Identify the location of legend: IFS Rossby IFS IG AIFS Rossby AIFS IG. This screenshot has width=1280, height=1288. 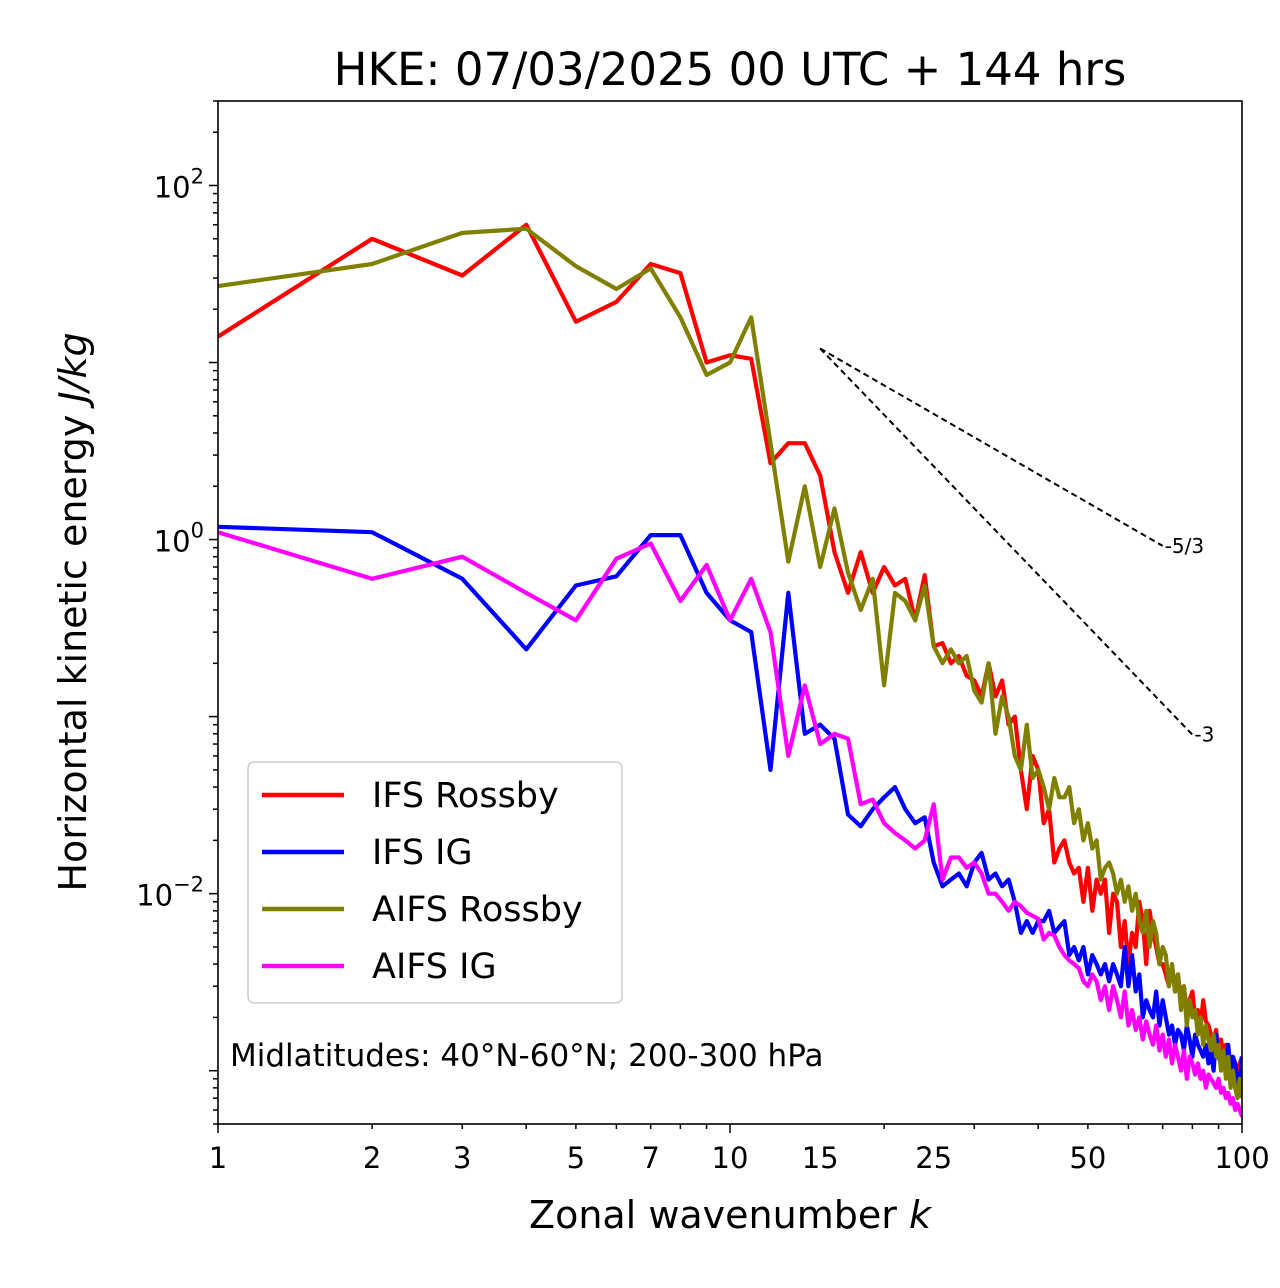
(435, 882).